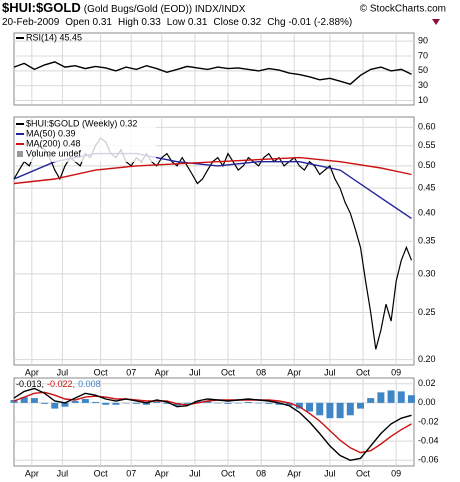 The width and height of the screenshot is (460, 482). Describe the element at coordinates (165, 9) in the screenshot. I see `description: (Gold Bugs/Gold (EOD)) INDX/INDX` at that location.